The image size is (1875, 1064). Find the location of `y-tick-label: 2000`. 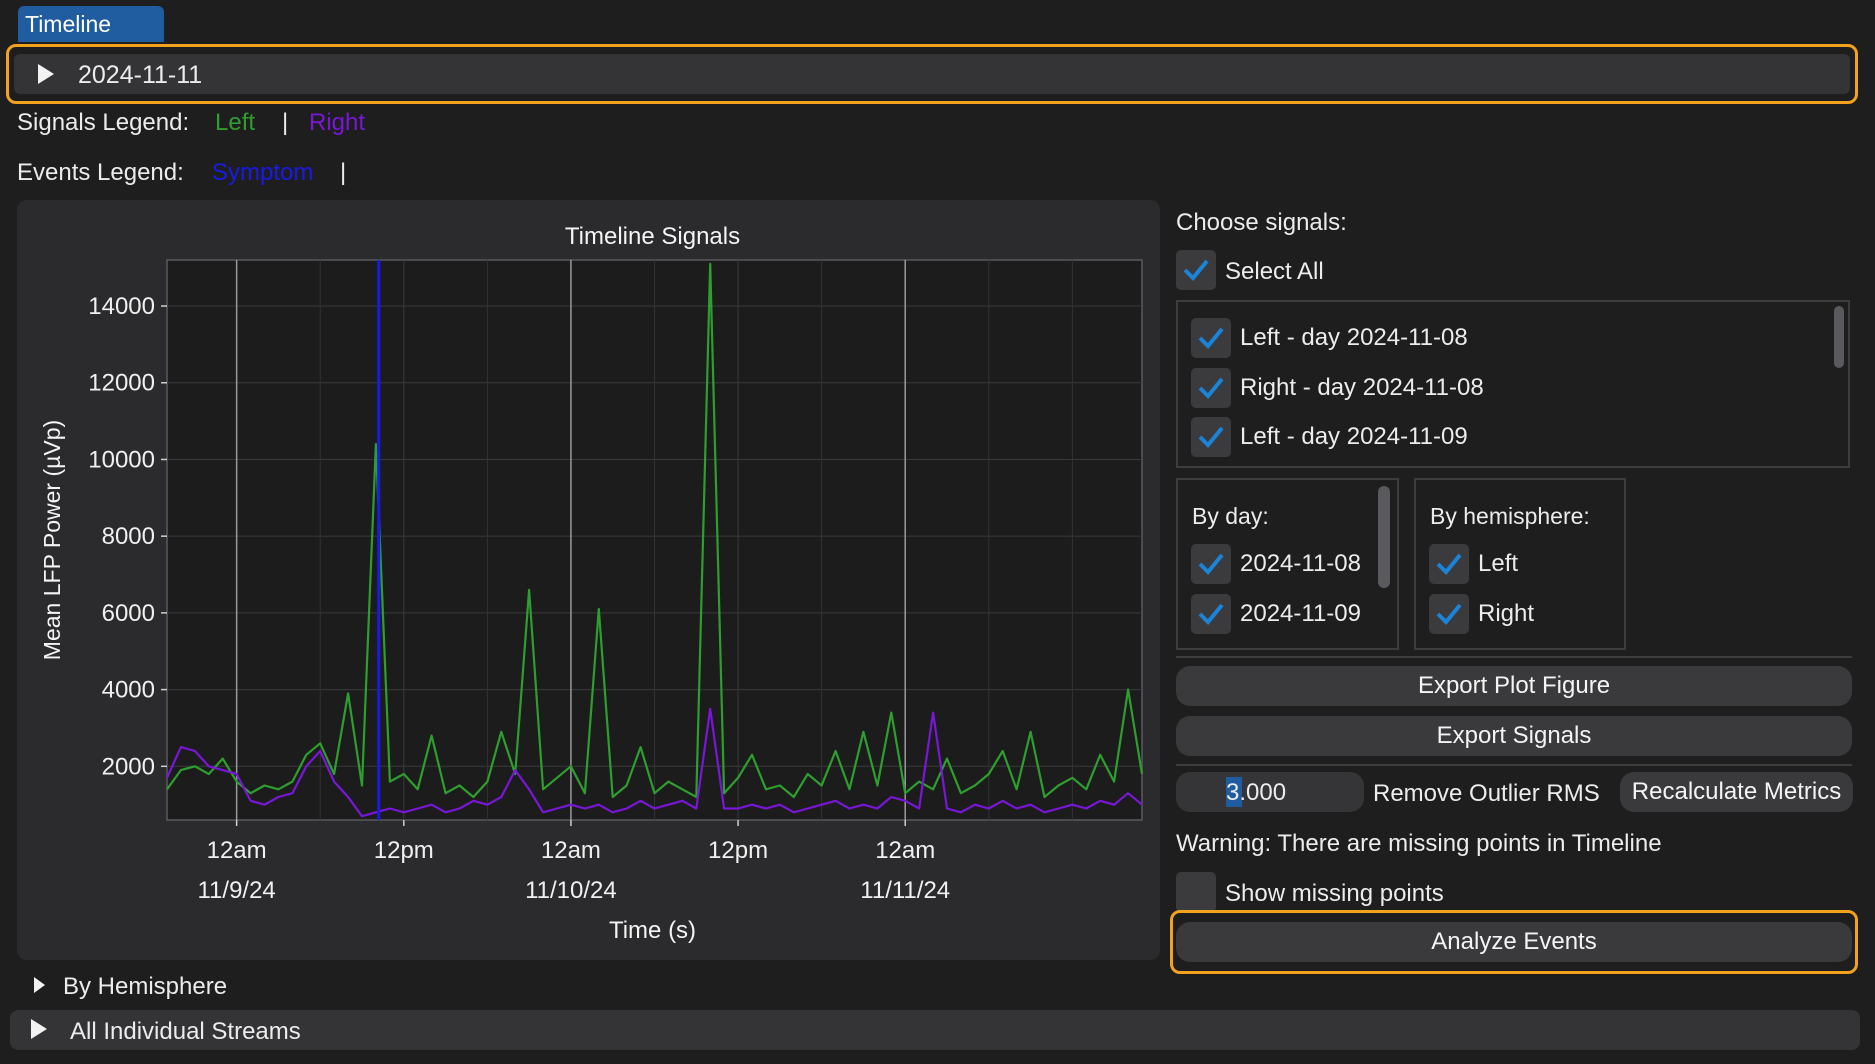

y-tick-label: 2000 is located at coordinates (128, 766).